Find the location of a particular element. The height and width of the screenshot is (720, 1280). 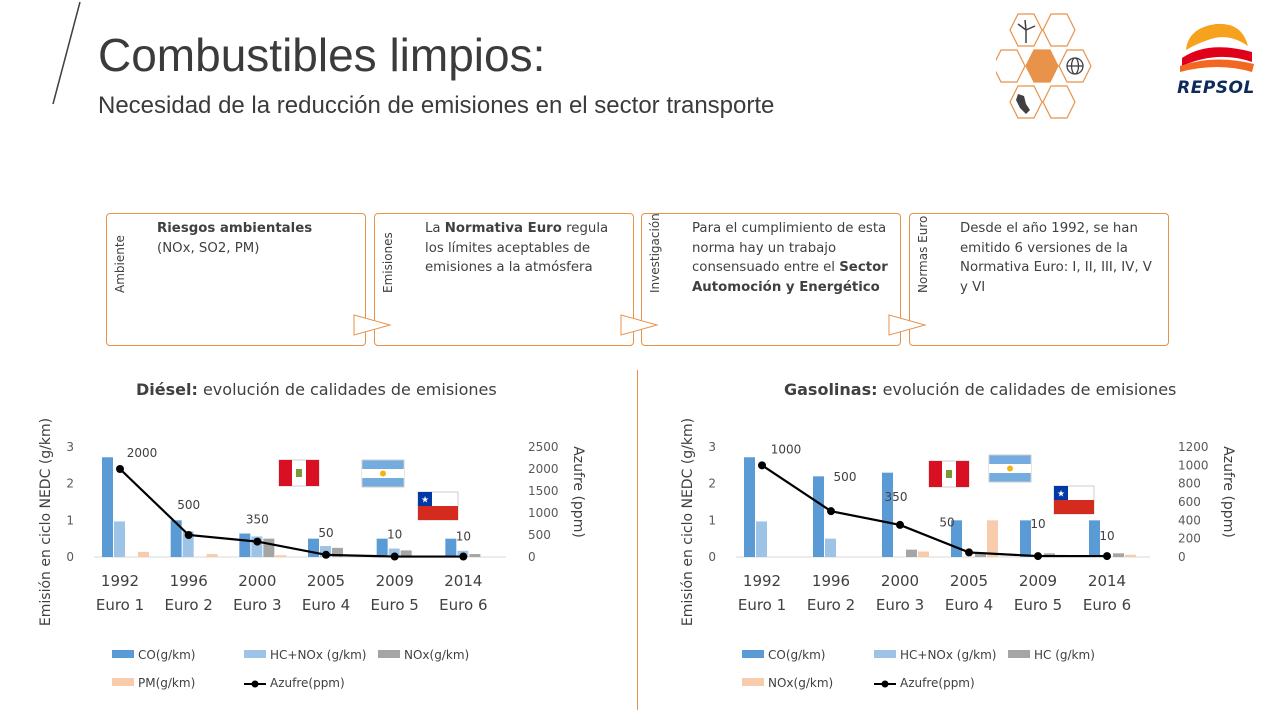

x-tick-label: 1996 is located at coordinates (831, 581).